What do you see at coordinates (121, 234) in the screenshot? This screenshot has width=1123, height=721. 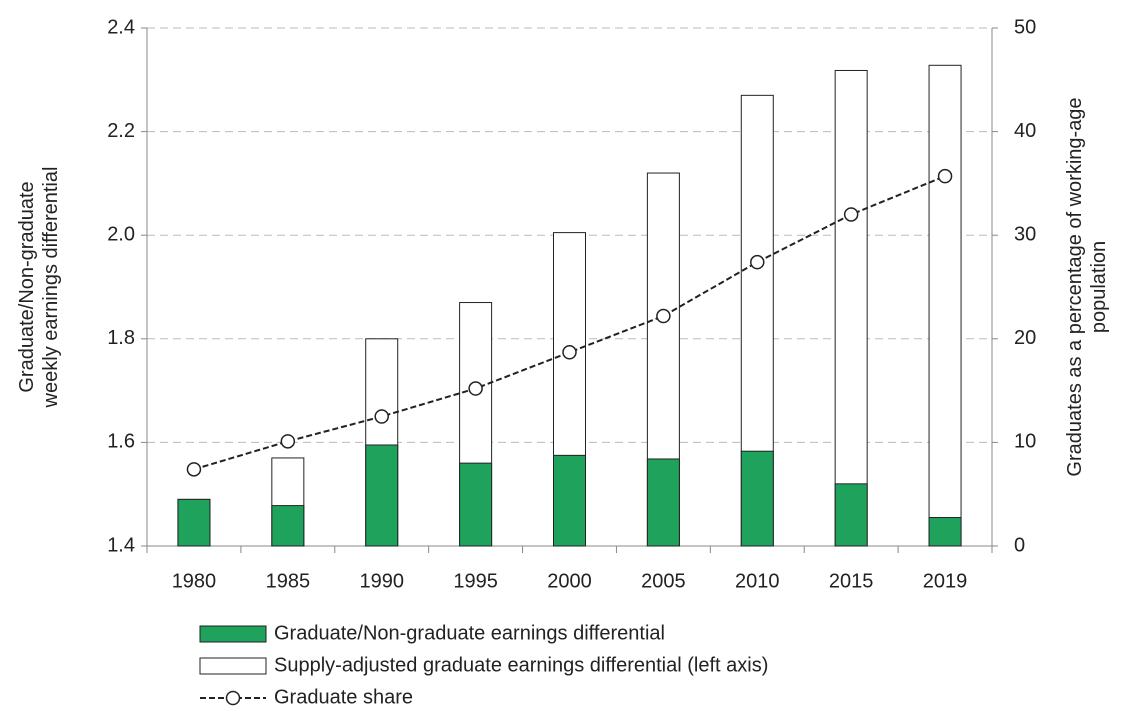 I see `y-tick-label: 2.0` at bounding box center [121, 234].